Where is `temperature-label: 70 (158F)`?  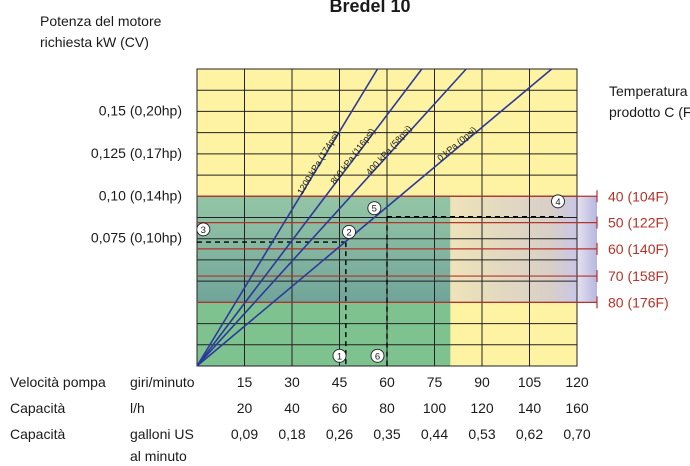
temperature-label: 70 (158F) is located at coordinates (638, 276).